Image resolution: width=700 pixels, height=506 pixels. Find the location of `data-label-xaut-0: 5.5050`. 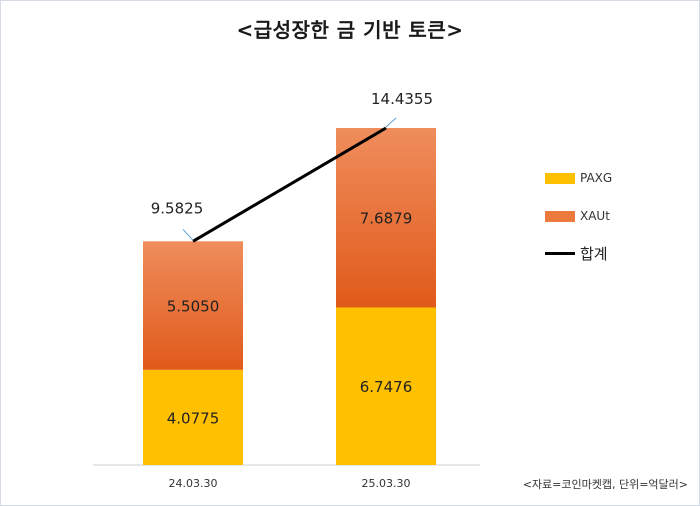

data-label-xaut-0: 5.5050 is located at coordinates (193, 307).